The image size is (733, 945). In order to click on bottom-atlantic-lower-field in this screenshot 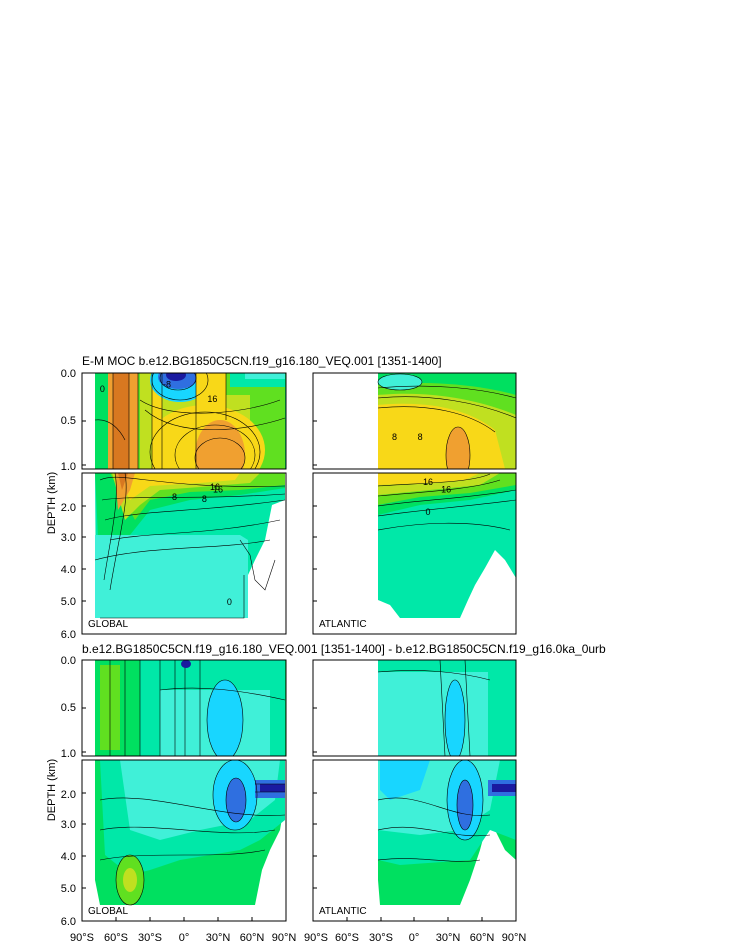, I will do `click(414, 840)`.